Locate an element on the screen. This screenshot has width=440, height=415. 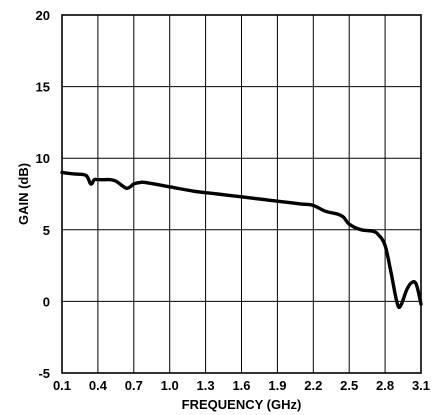
x-tick-label: 1.0 is located at coordinates (170, 385).